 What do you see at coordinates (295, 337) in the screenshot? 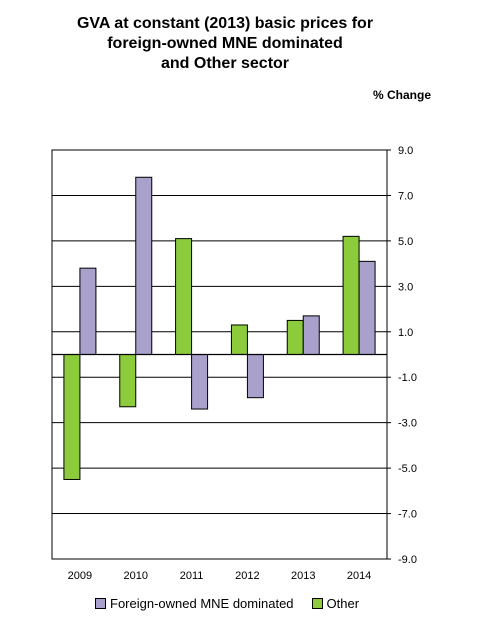
I see `bar-other-2013` at bounding box center [295, 337].